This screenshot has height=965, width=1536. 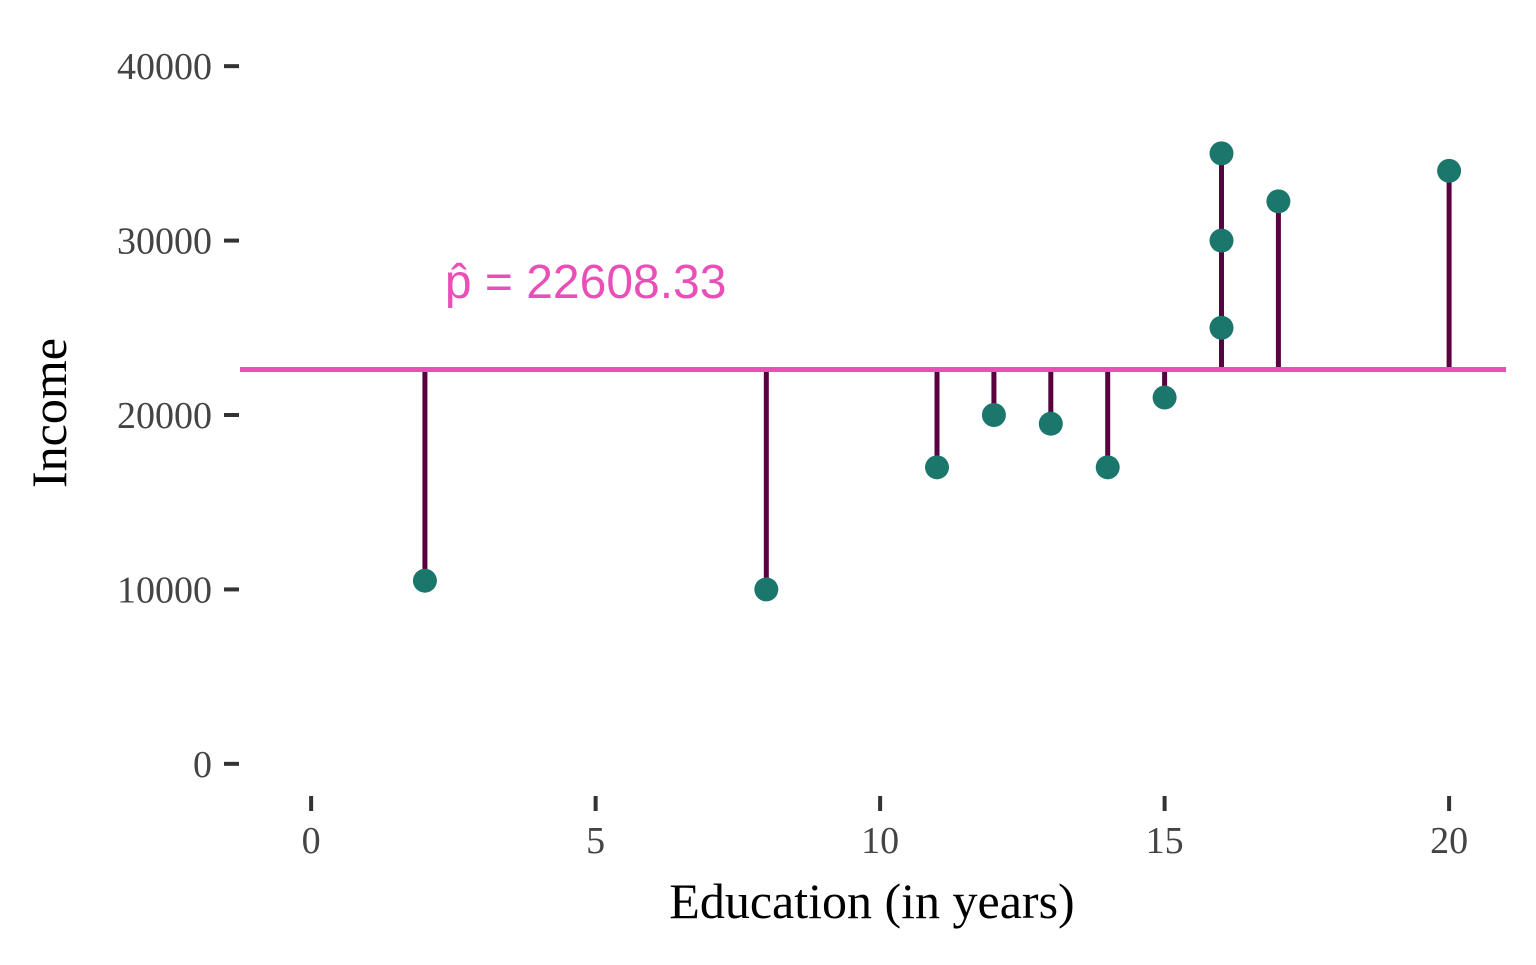 What do you see at coordinates (626, 282) in the screenshot?
I see `mean-value: 22608.33` at bounding box center [626, 282].